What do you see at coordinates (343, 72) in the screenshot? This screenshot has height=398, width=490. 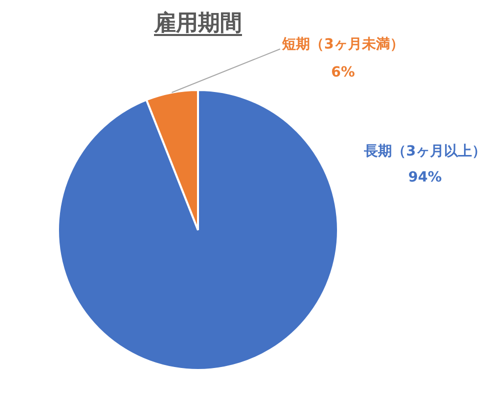 I see `data-label: 6%` at bounding box center [343, 72].